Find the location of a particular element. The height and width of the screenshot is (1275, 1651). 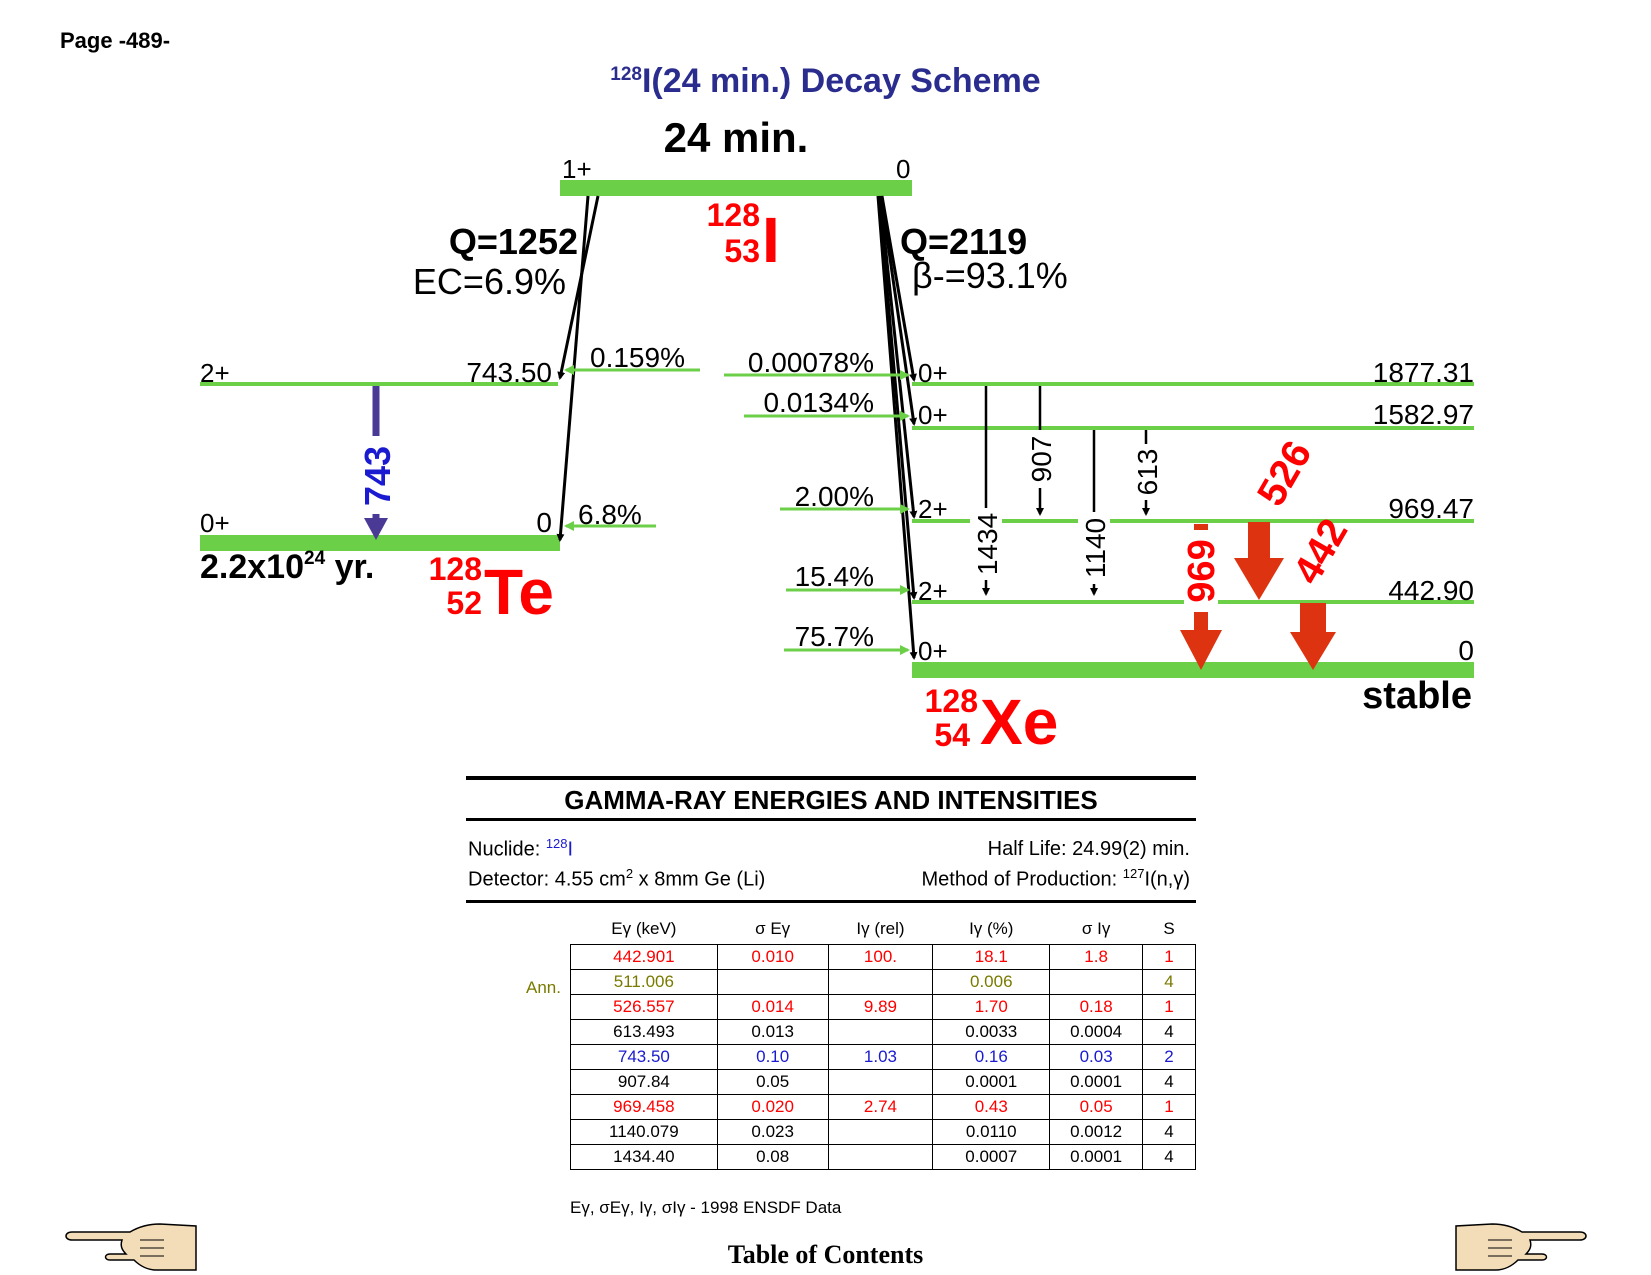

table-cell: 0.020 is located at coordinates (772, 1107).